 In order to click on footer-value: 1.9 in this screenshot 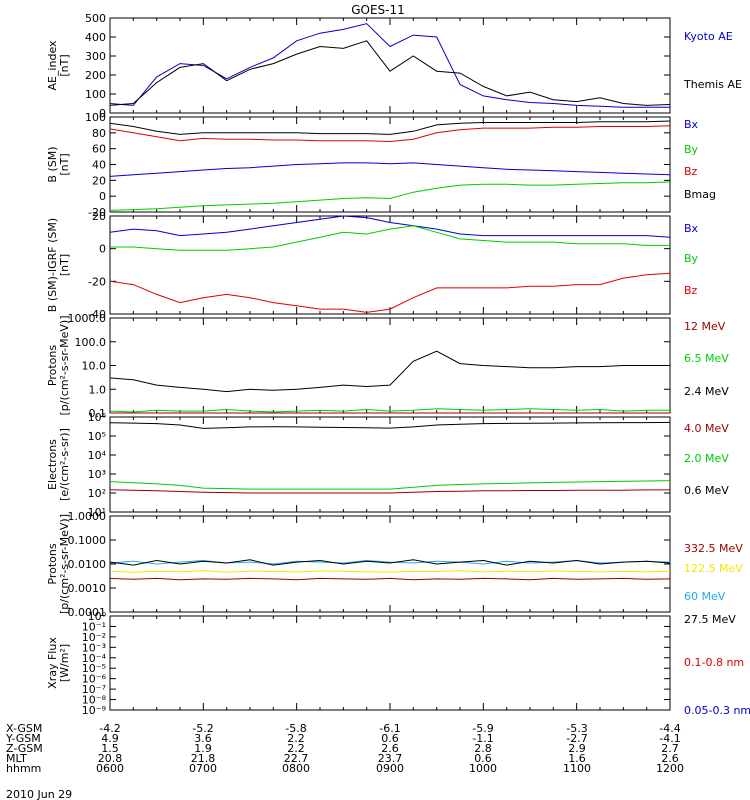, I will do `click(203, 748)`.